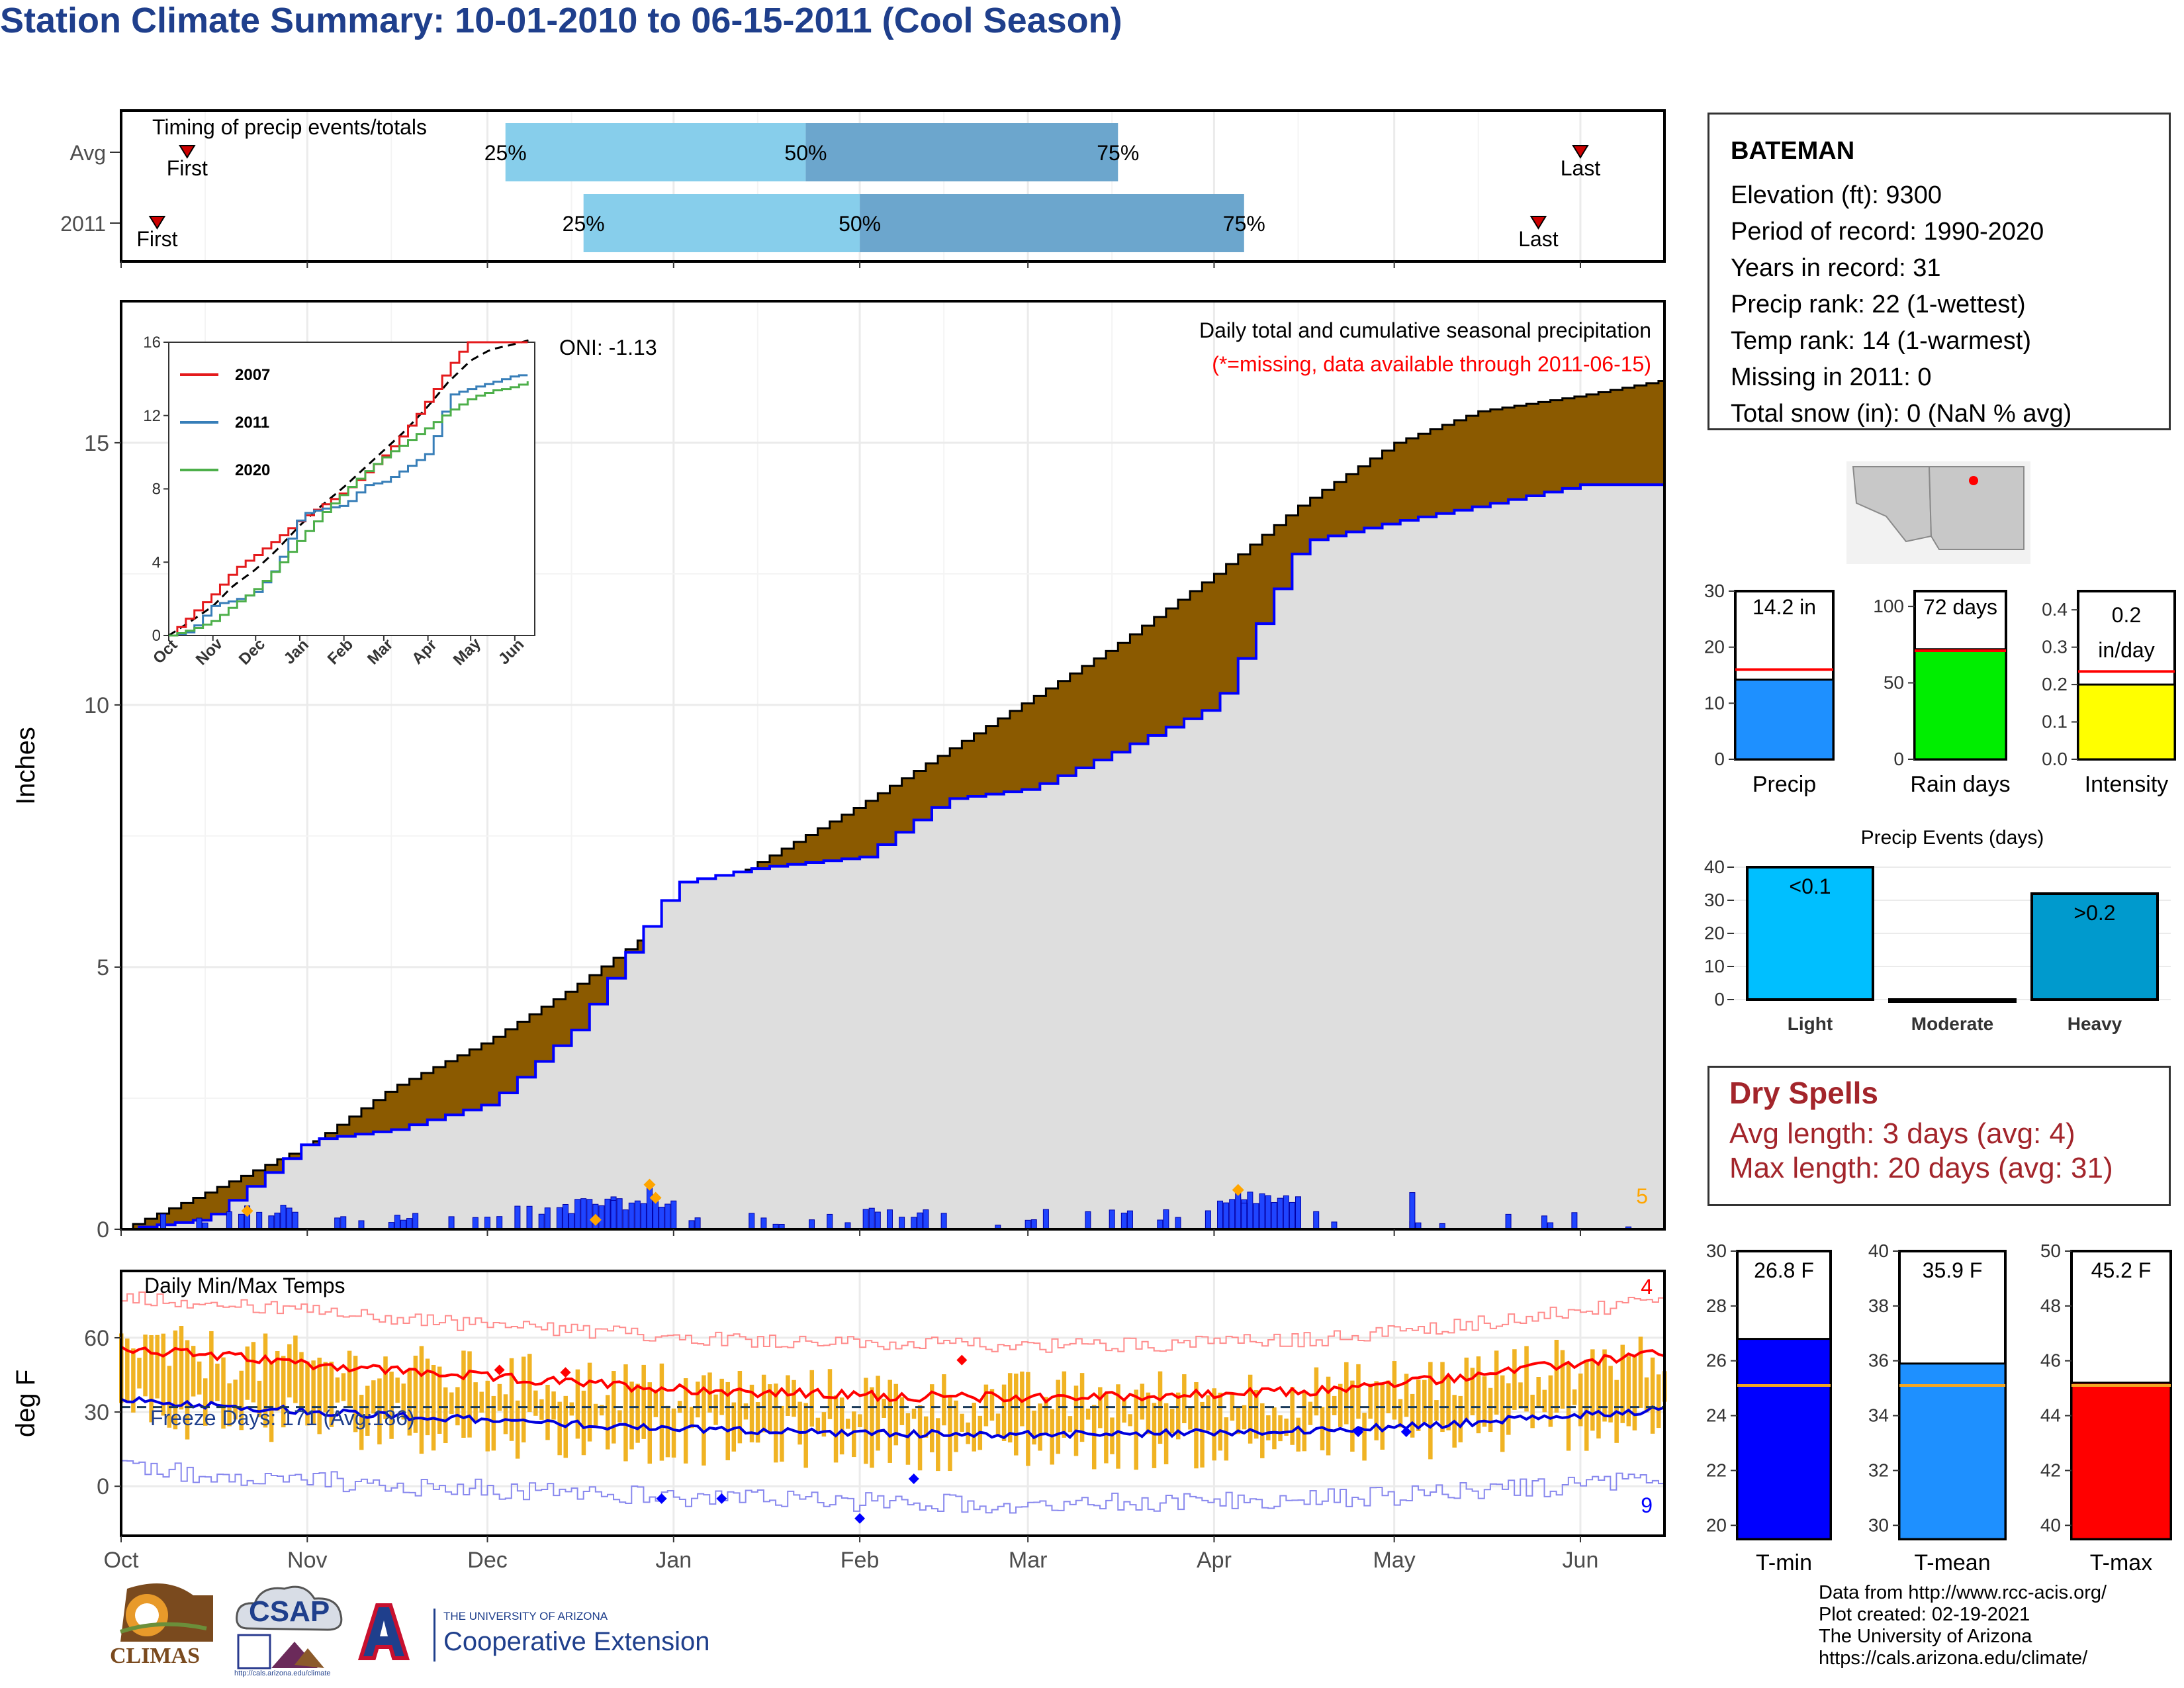 The width and height of the screenshot is (2184, 1688). What do you see at coordinates (1938, 512) in the screenshot?
I see `state-map` at bounding box center [1938, 512].